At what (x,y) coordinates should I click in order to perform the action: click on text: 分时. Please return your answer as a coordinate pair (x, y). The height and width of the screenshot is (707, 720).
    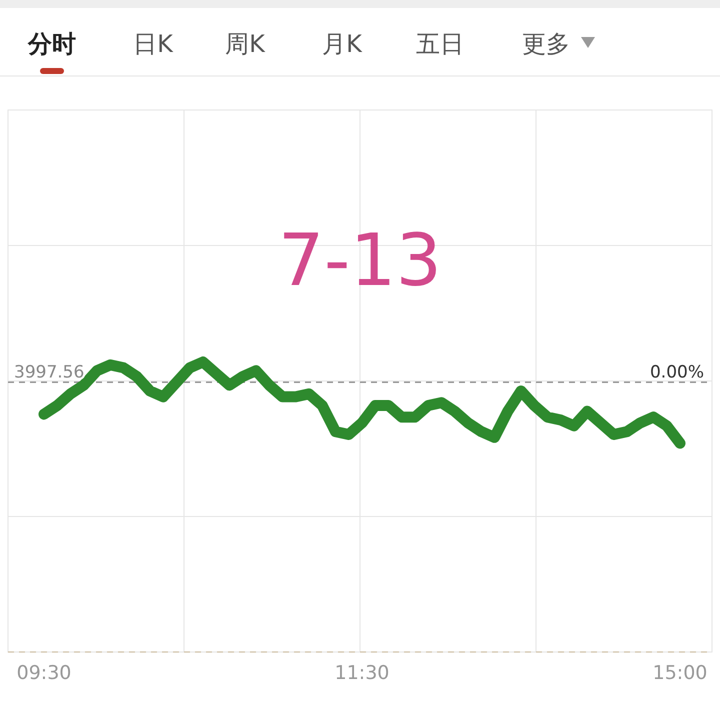
    Looking at the image, I should click on (51, 44).